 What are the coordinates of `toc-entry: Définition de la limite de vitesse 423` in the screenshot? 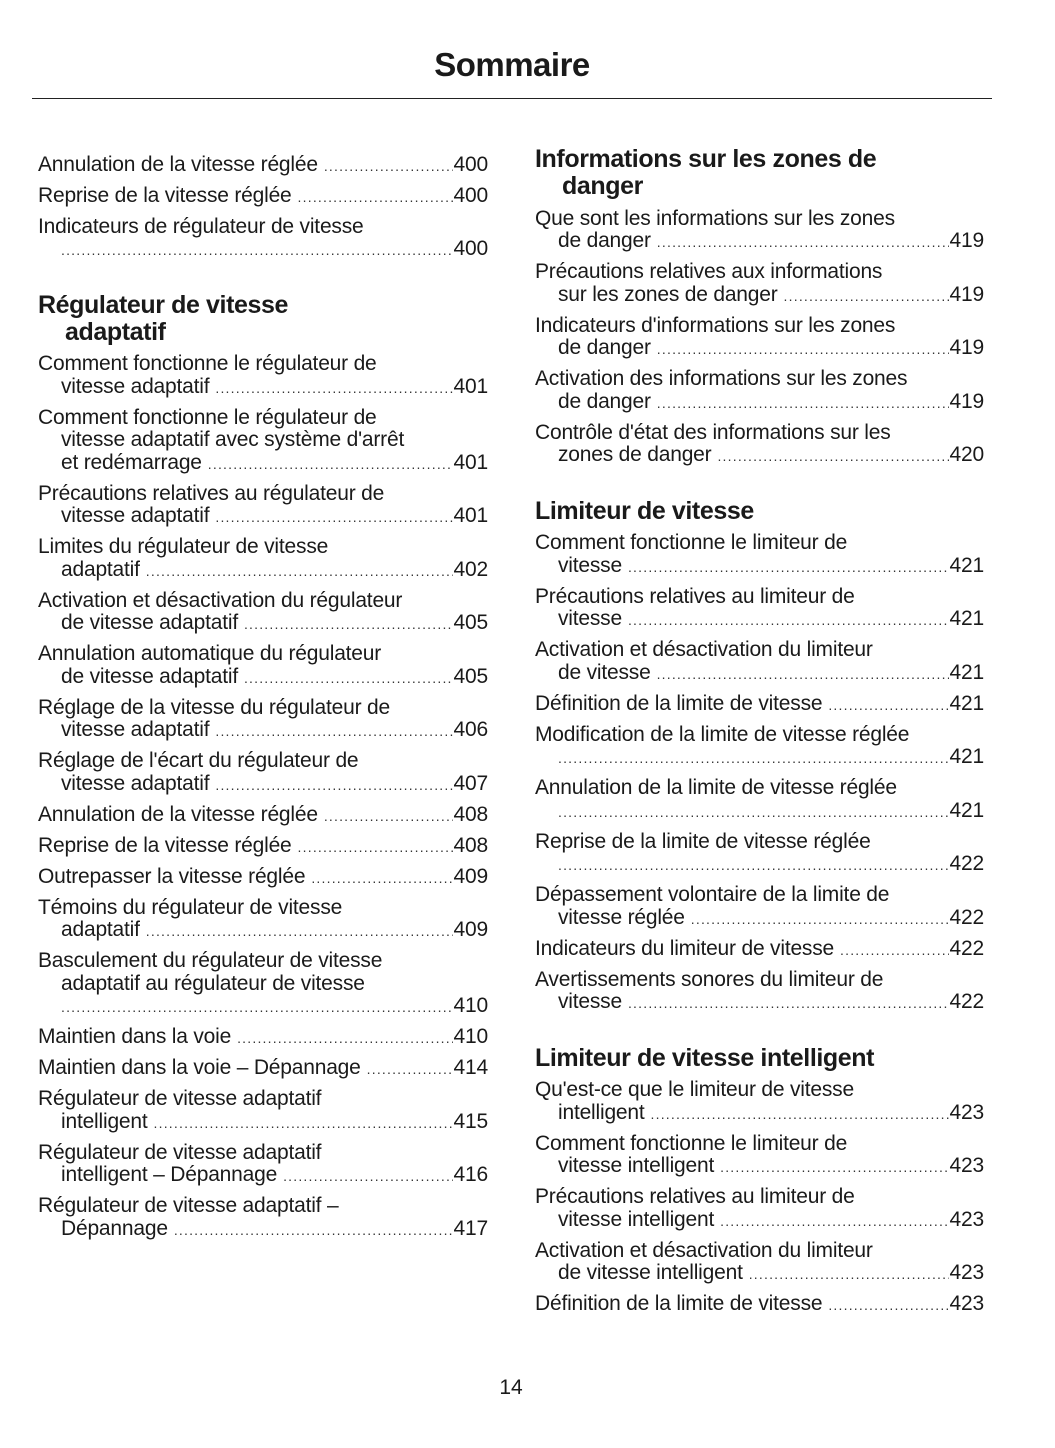 It's located at (760, 1304).